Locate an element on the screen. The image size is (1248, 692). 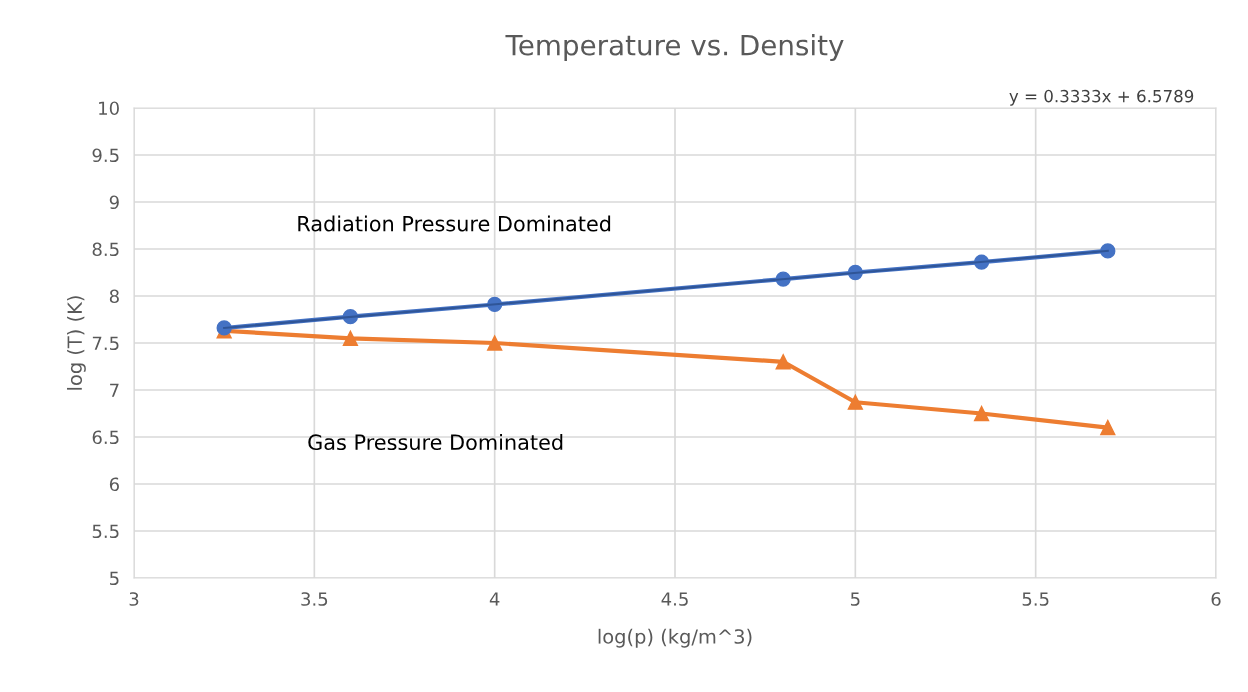
x-axis-title: log(p) (kg/m^3) is located at coordinates (675, 638).